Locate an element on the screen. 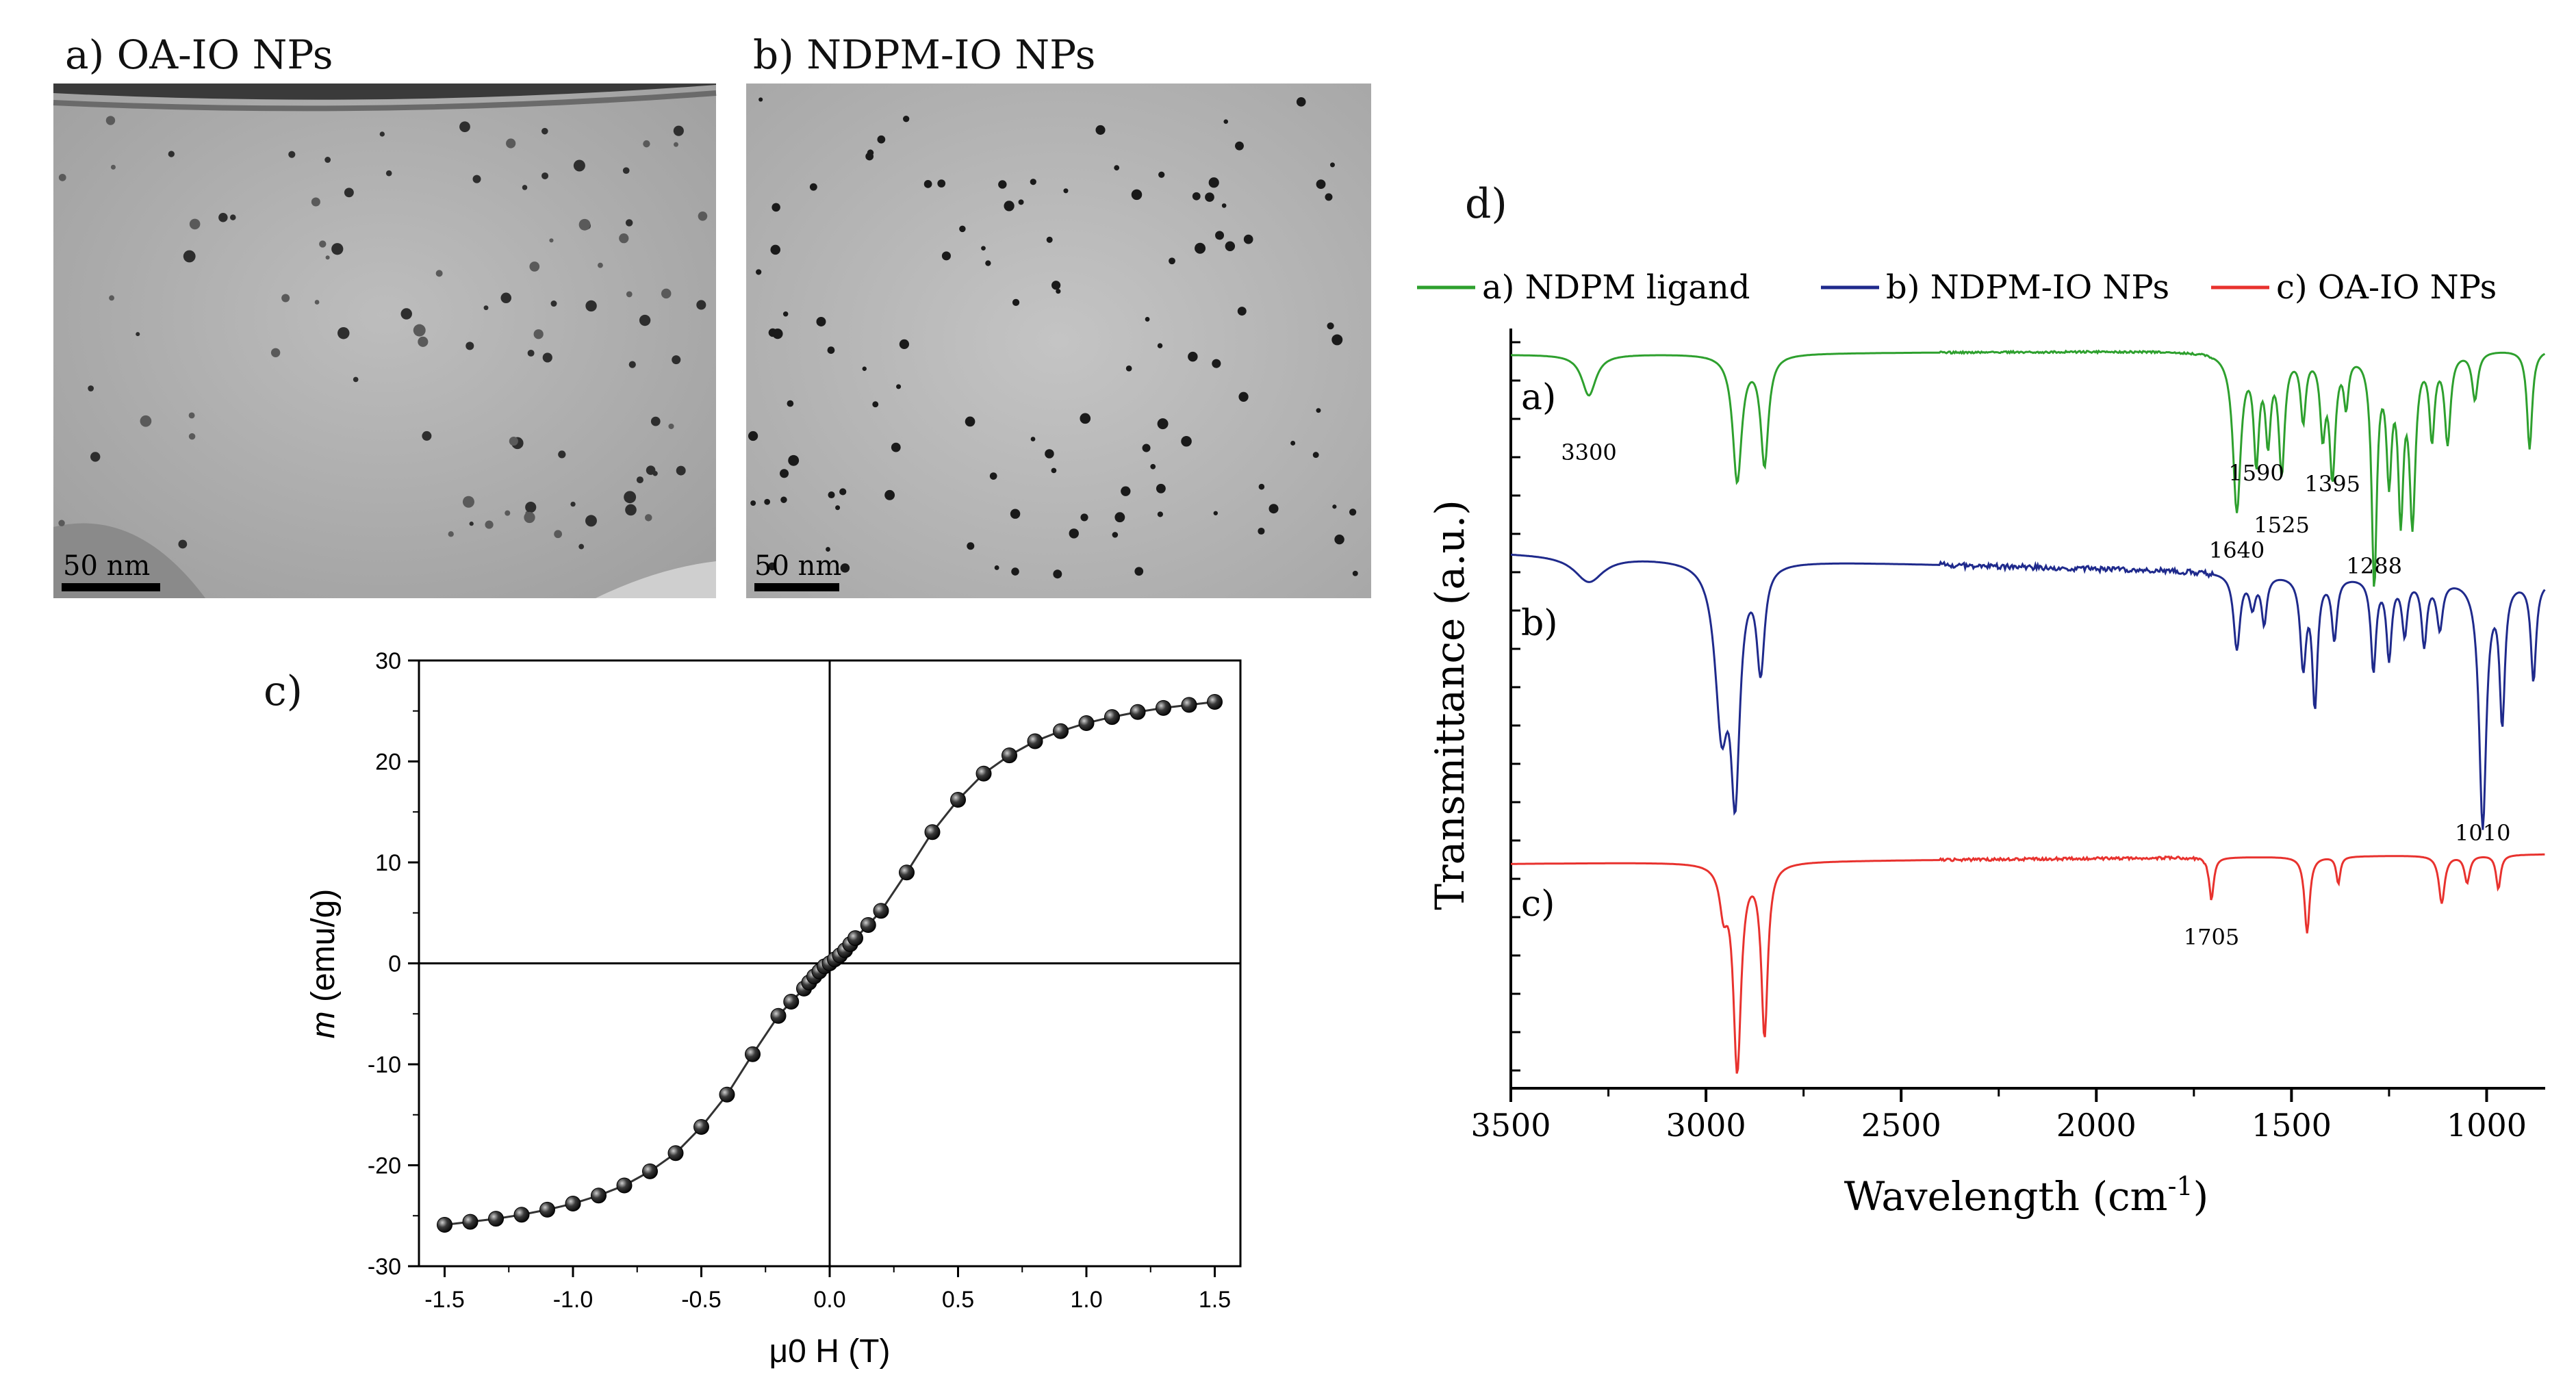  y-tick-label: 0 is located at coordinates (394, 964).